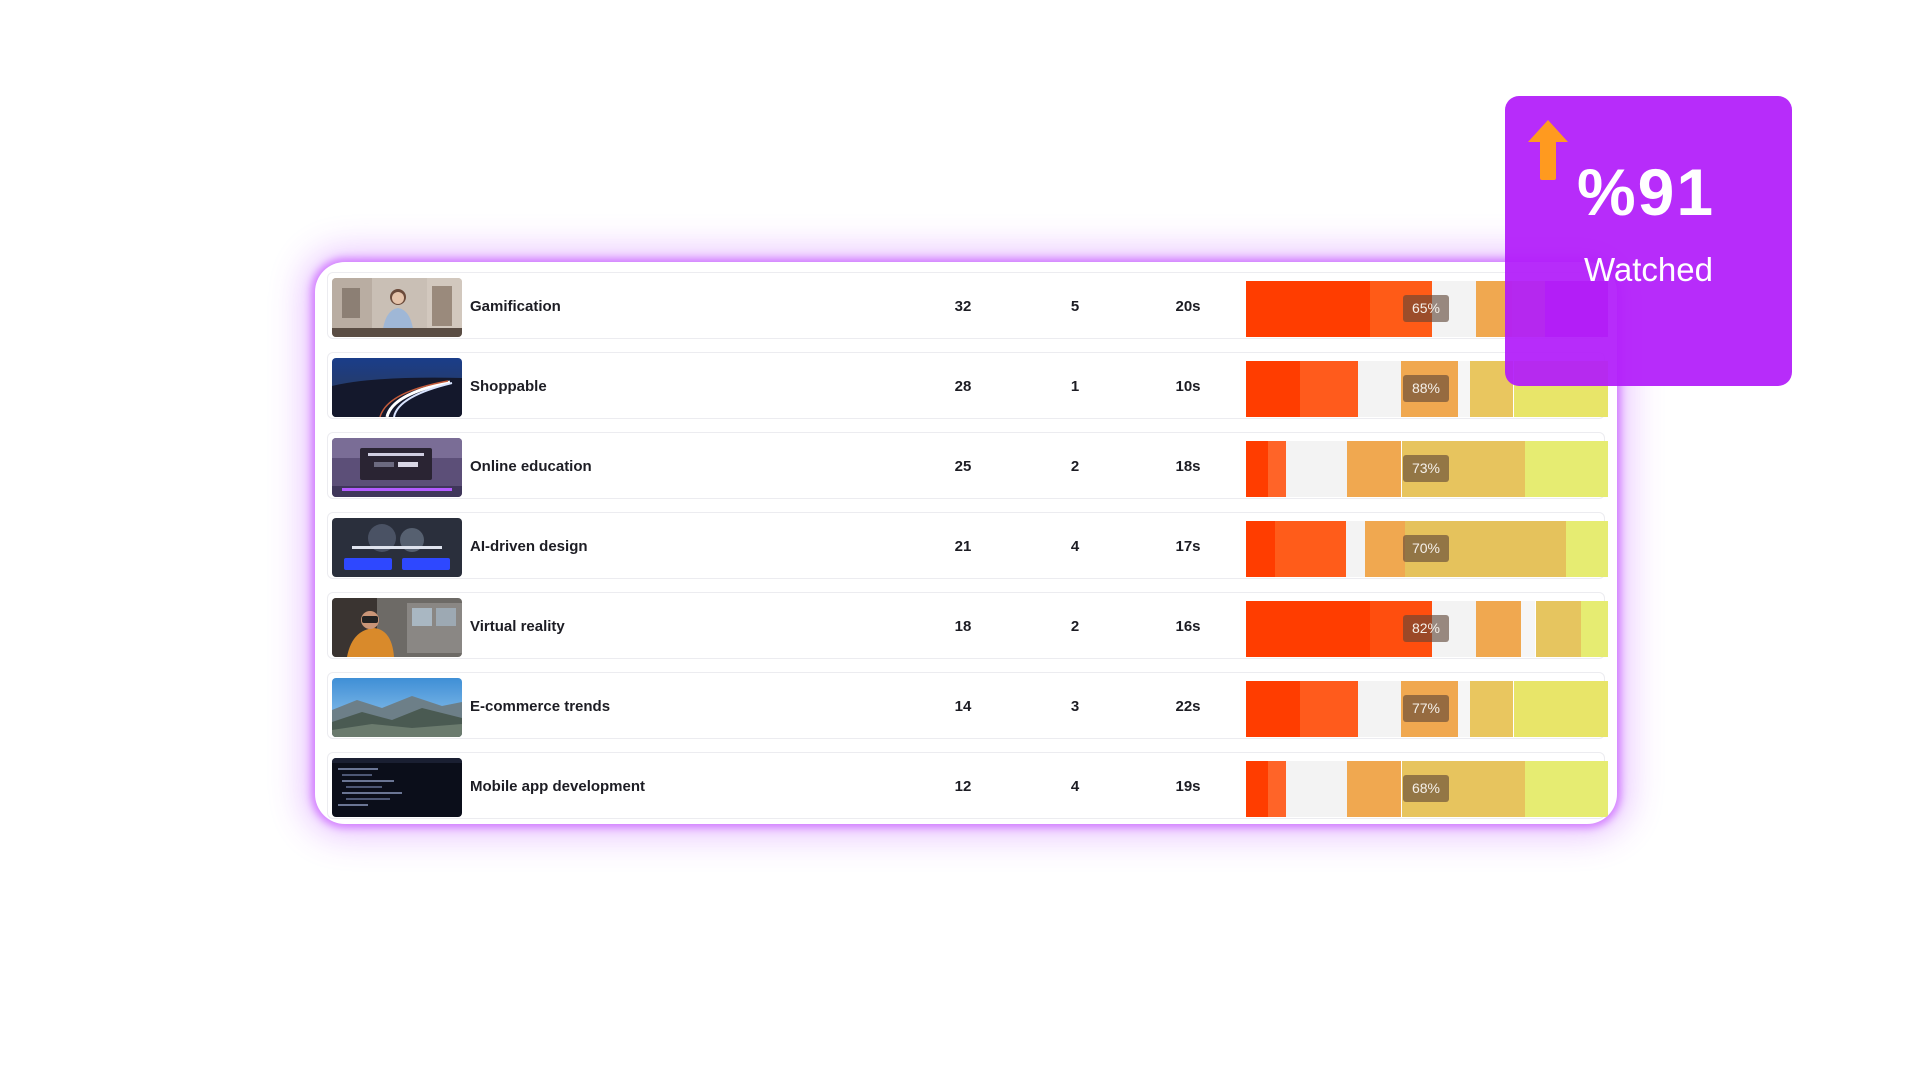  What do you see at coordinates (558, 786) in the screenshot?
I see `video-title: Mobile app development` at bounding box center [558, 786].